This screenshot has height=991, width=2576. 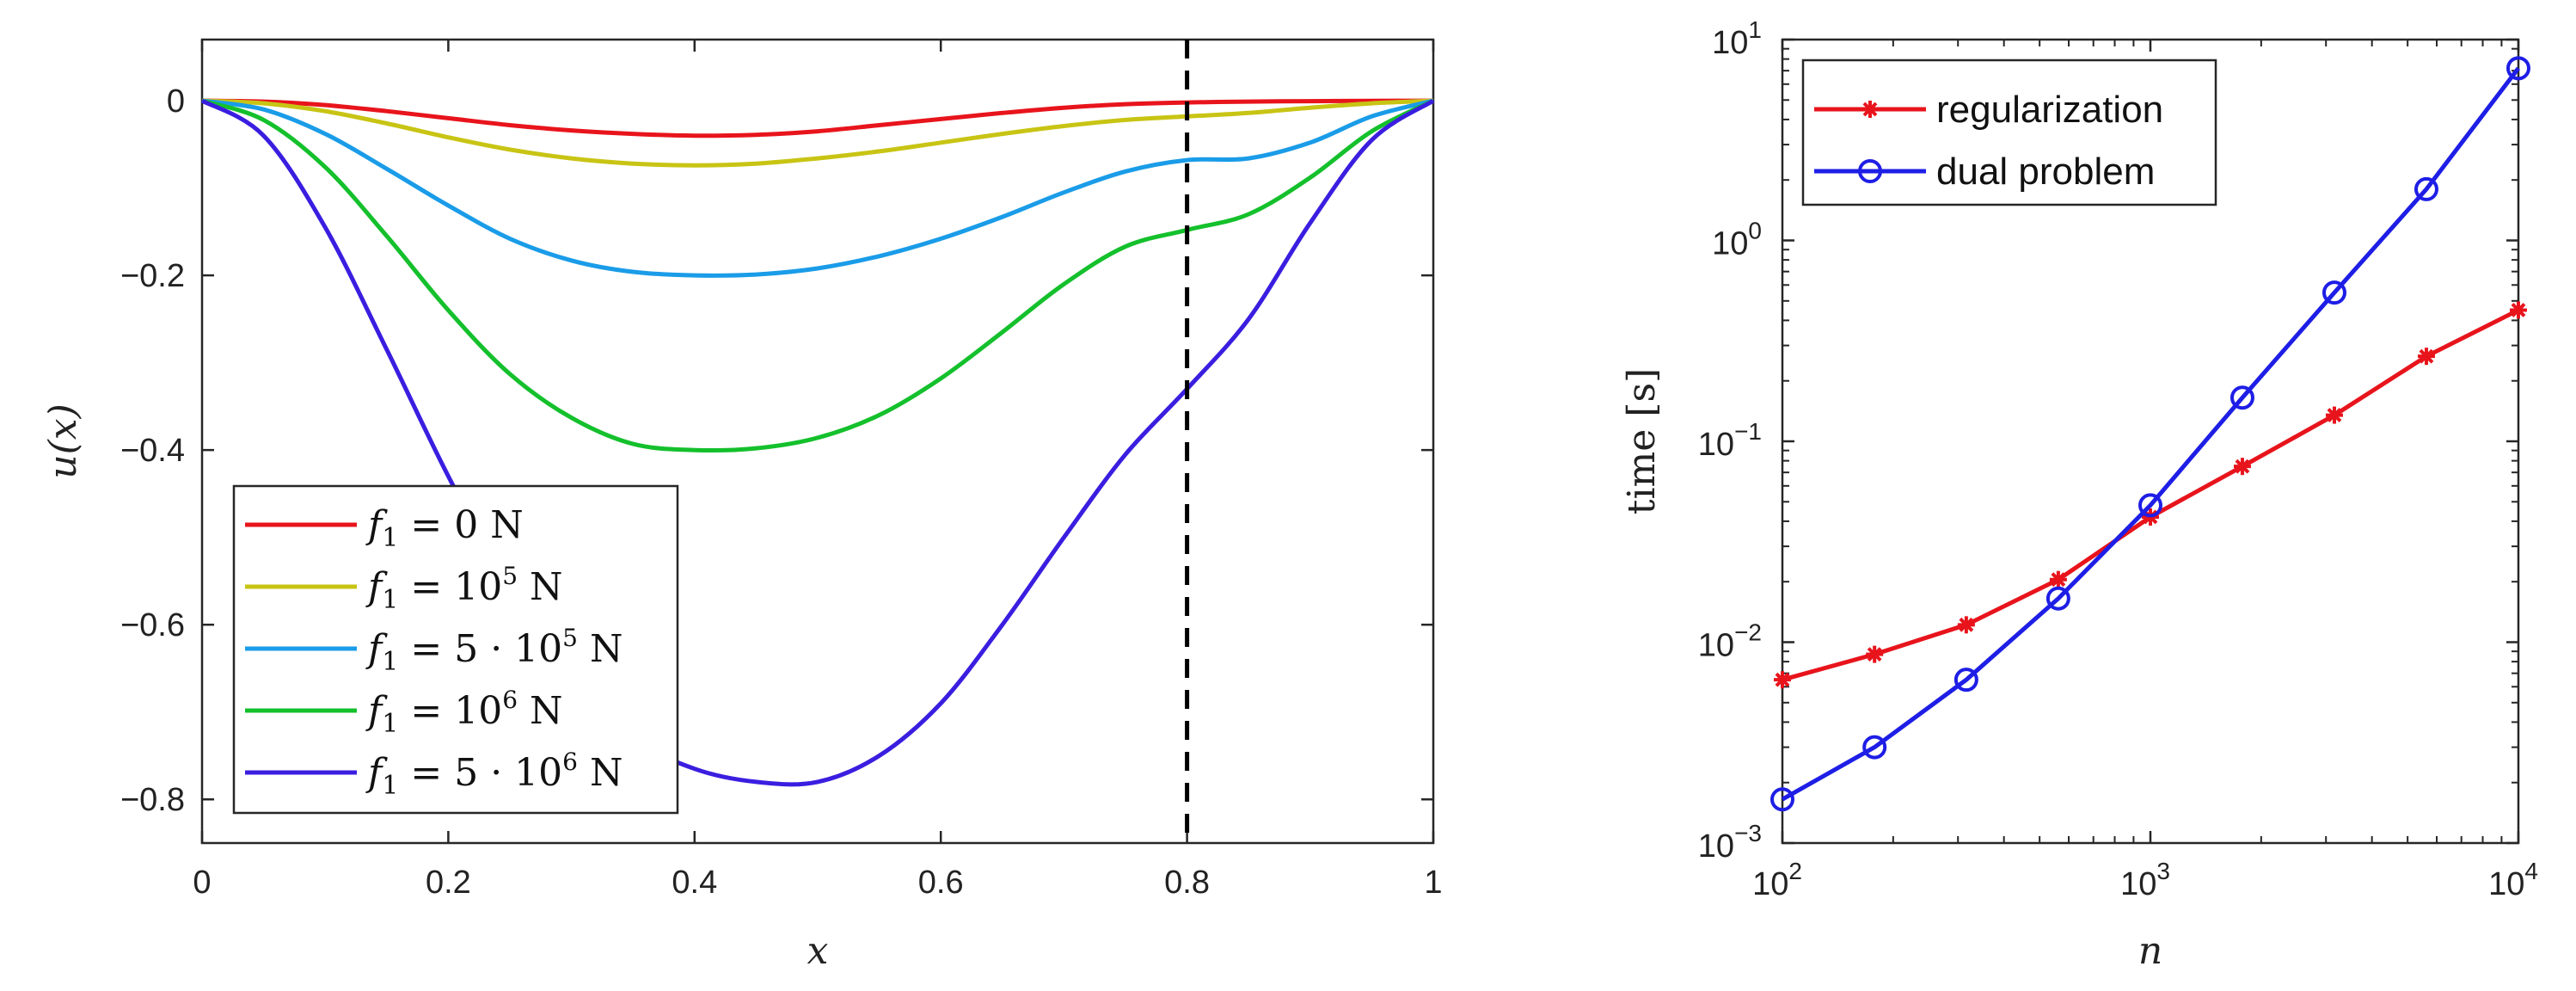 I want to click on left-y-tick-label: −0.2, so click(x=152, y=276).